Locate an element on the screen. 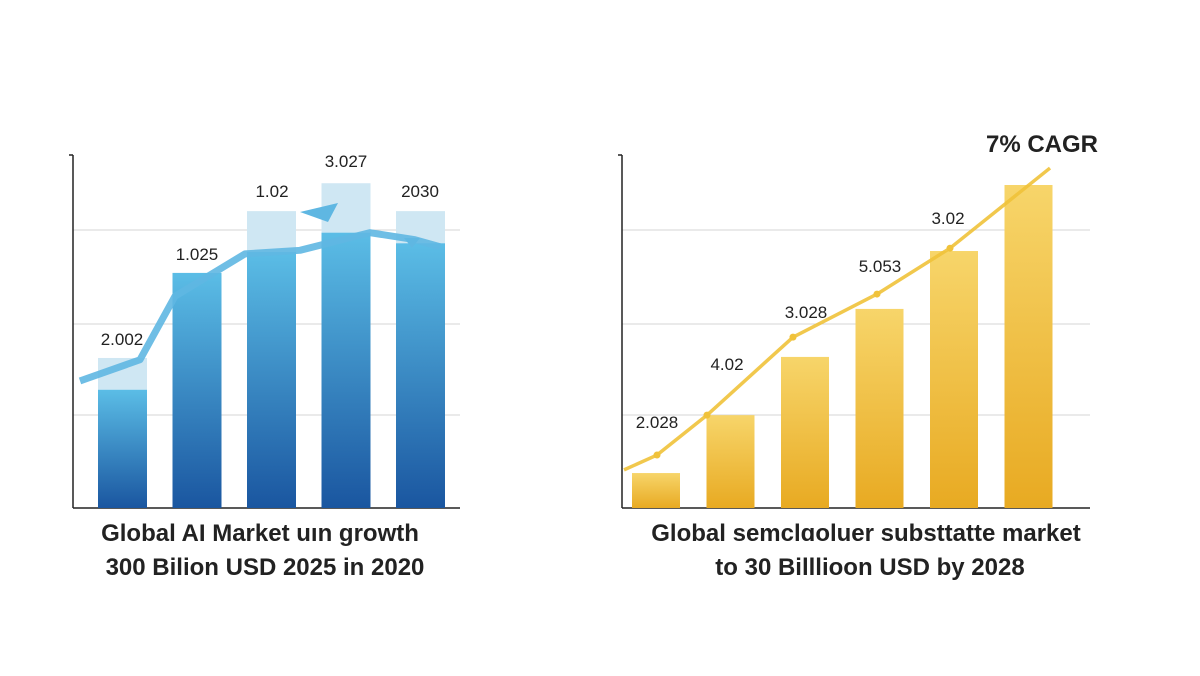 The image size is (1200, 676). data-label: 2.028 is located at coordinates (657, 422).